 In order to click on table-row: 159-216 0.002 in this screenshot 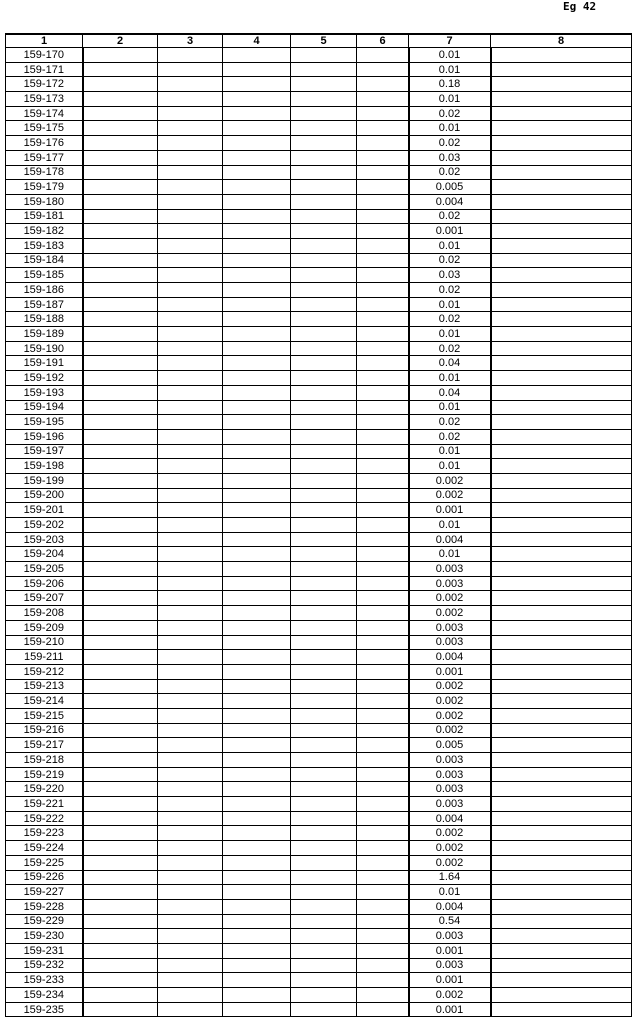, I will do `click(318, 730)`.